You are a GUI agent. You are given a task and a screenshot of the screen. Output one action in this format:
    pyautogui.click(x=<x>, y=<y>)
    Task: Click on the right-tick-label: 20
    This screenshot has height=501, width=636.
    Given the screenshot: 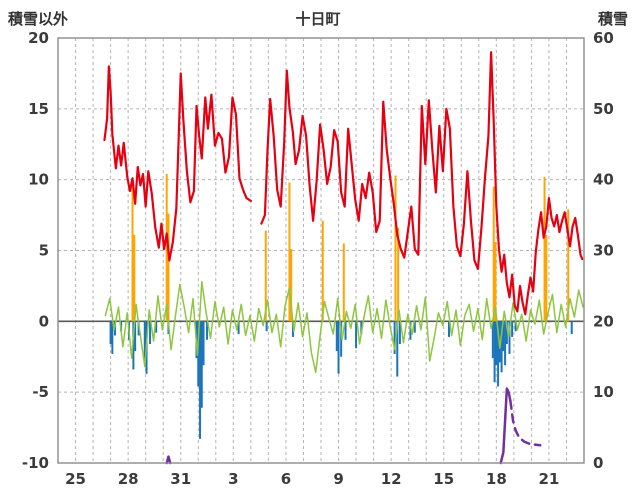 What is the action you would take?
    pyautogui.click(x=603, y=321)
    